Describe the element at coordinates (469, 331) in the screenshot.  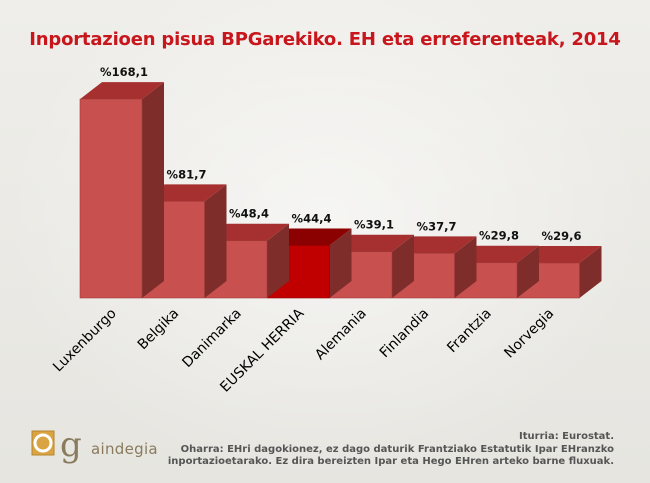
I see `category-label-frantzia: Frantzia` at that location.